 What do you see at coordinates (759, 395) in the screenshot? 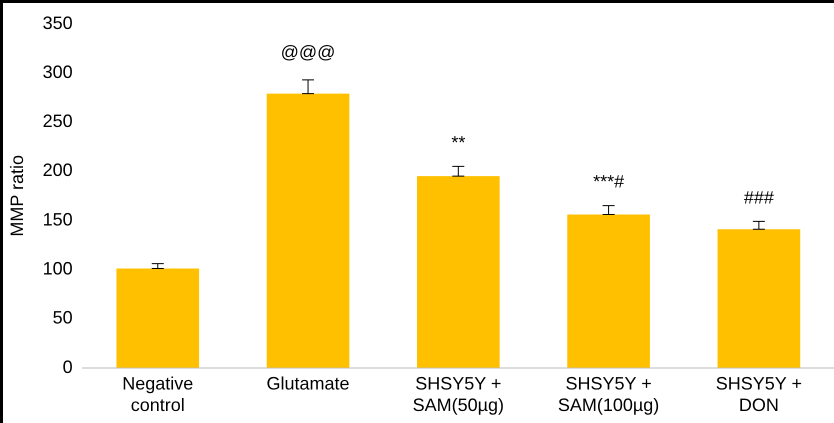
I see `x-tick-label: SHSY5Y + DON` at bounding box center [759, 395].